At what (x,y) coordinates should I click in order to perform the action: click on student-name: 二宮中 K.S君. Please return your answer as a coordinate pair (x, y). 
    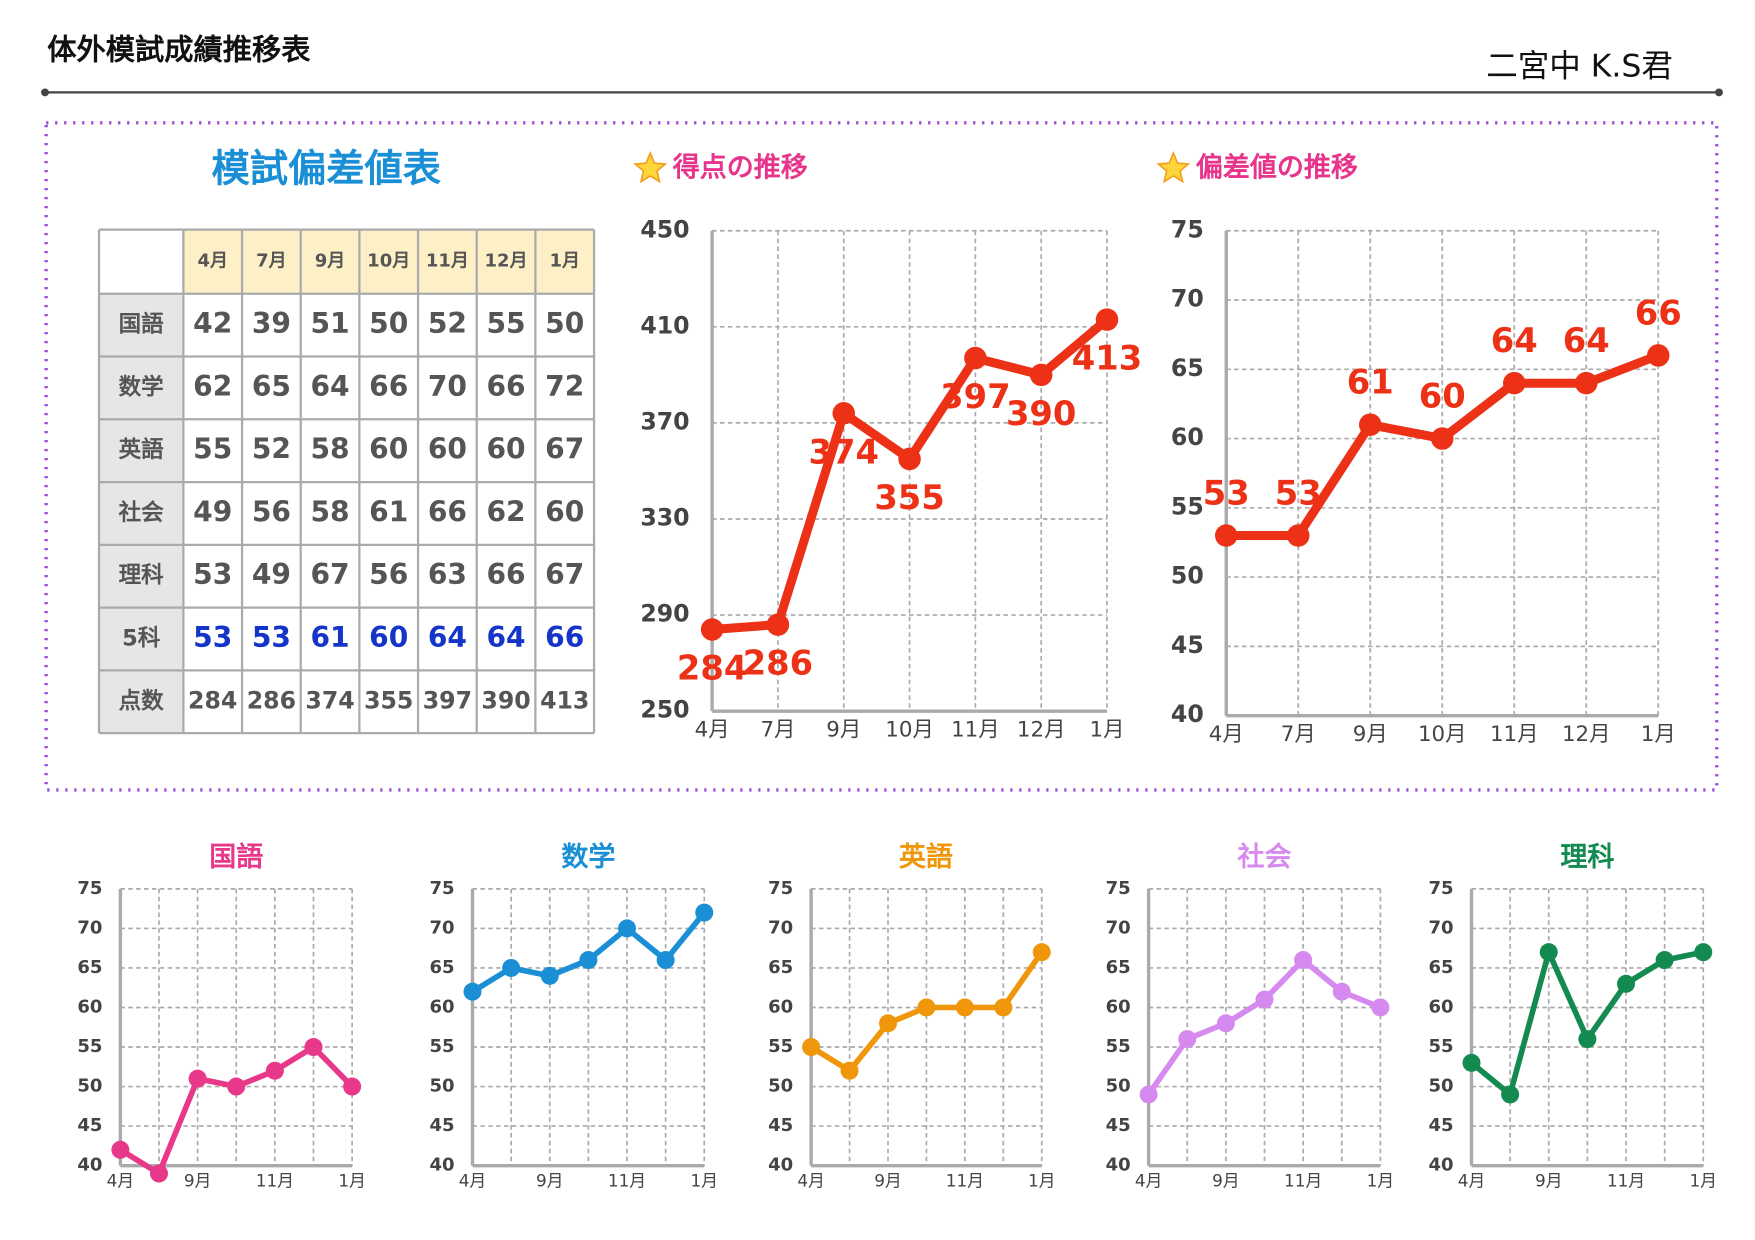
    Looking at the image, I should click on (1579, 67).